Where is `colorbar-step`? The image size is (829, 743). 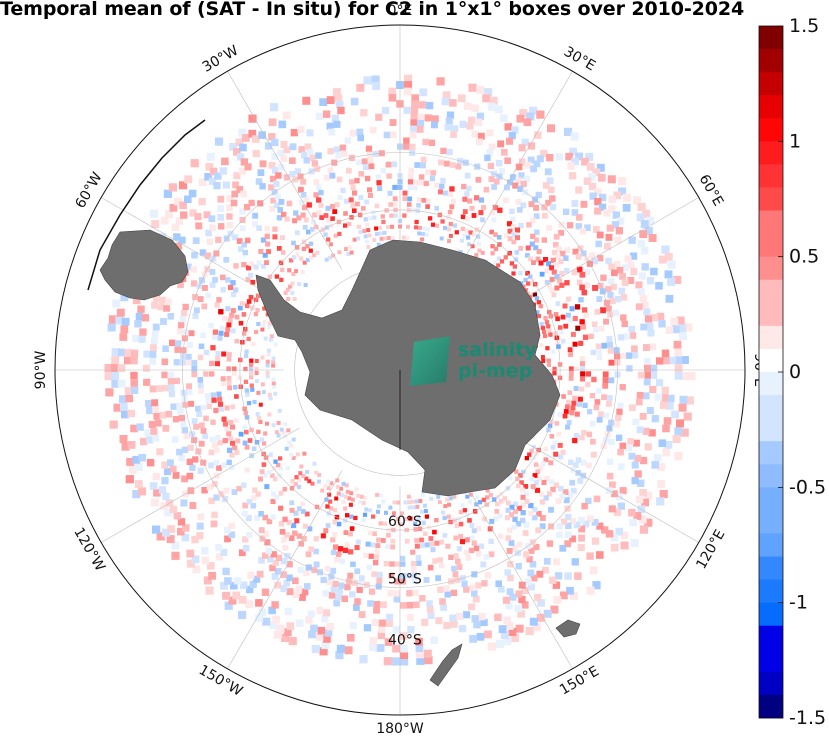
colorbar-step is located at coordinates (771, 660).